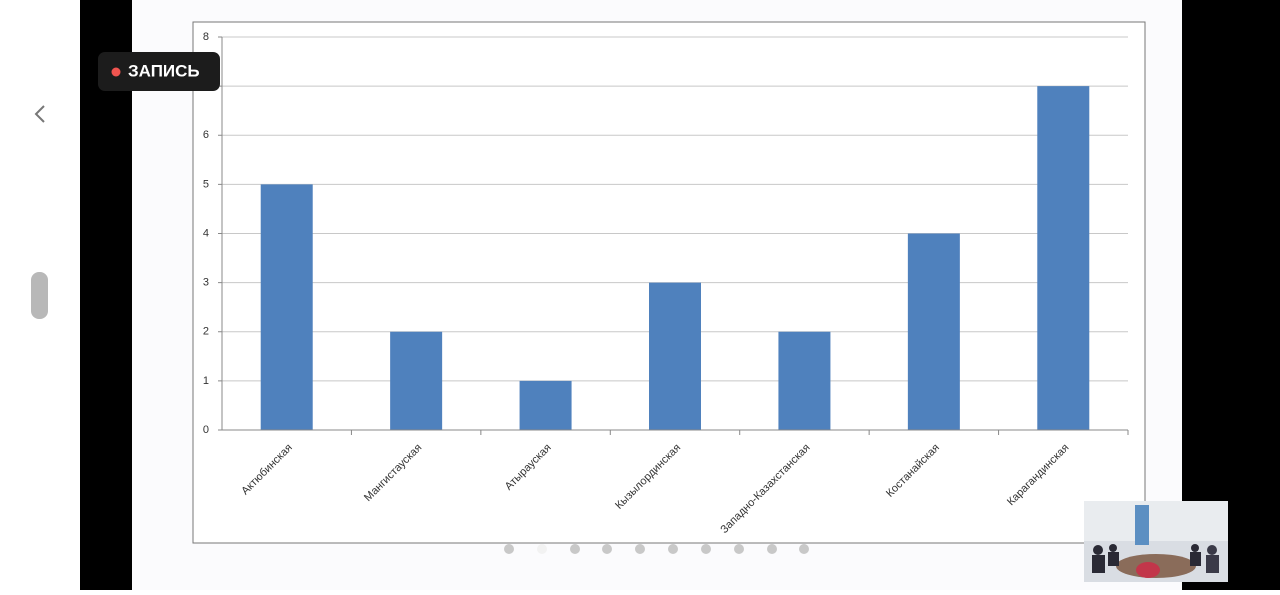 This screenshot has width=1280, height=595. Describe the element at coordinates (39, 114) in the screenshot. I see `back-button` at that location.